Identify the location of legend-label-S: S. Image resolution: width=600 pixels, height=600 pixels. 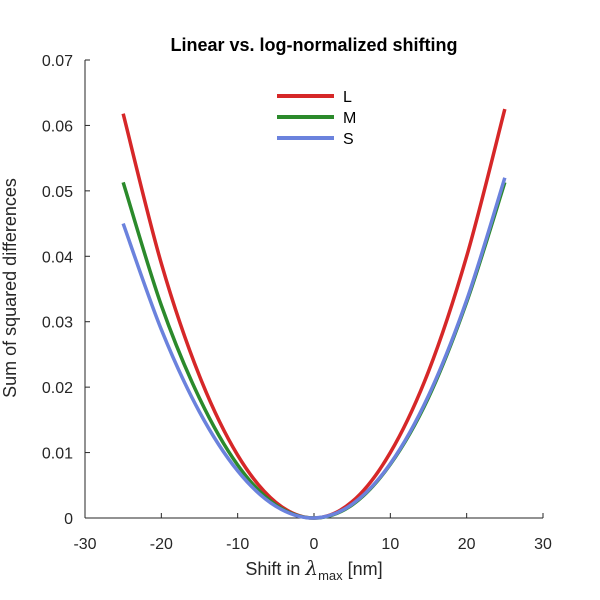
(348, 139).